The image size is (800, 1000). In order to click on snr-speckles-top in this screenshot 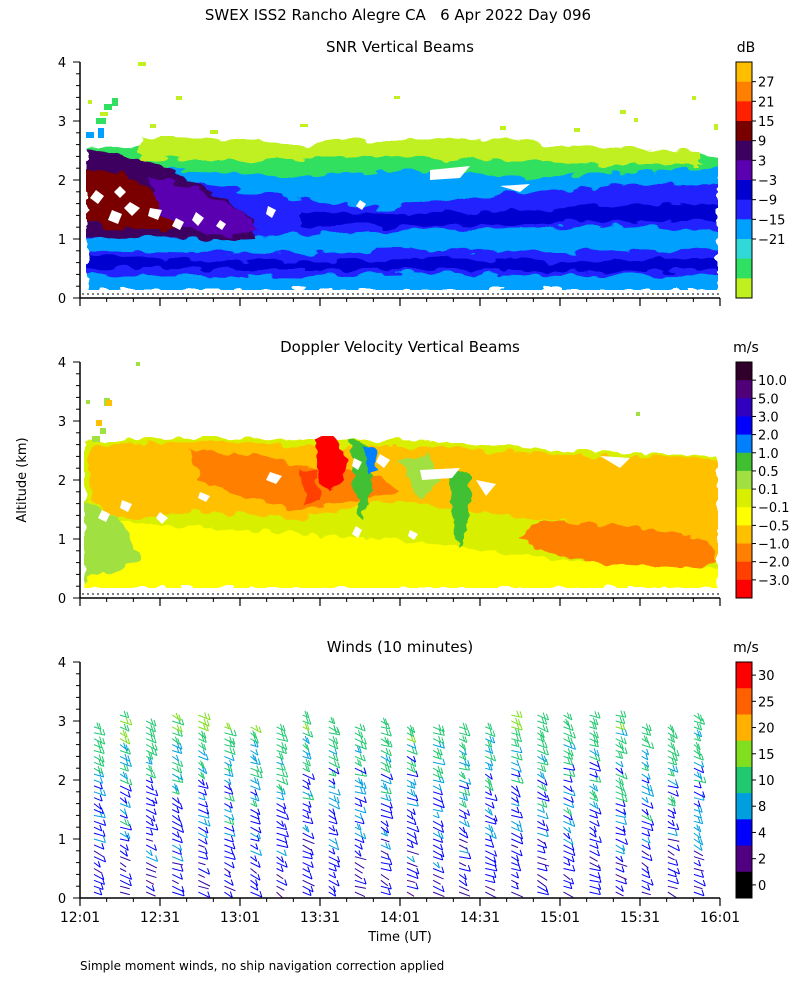, I will do `click(403, 98)`.